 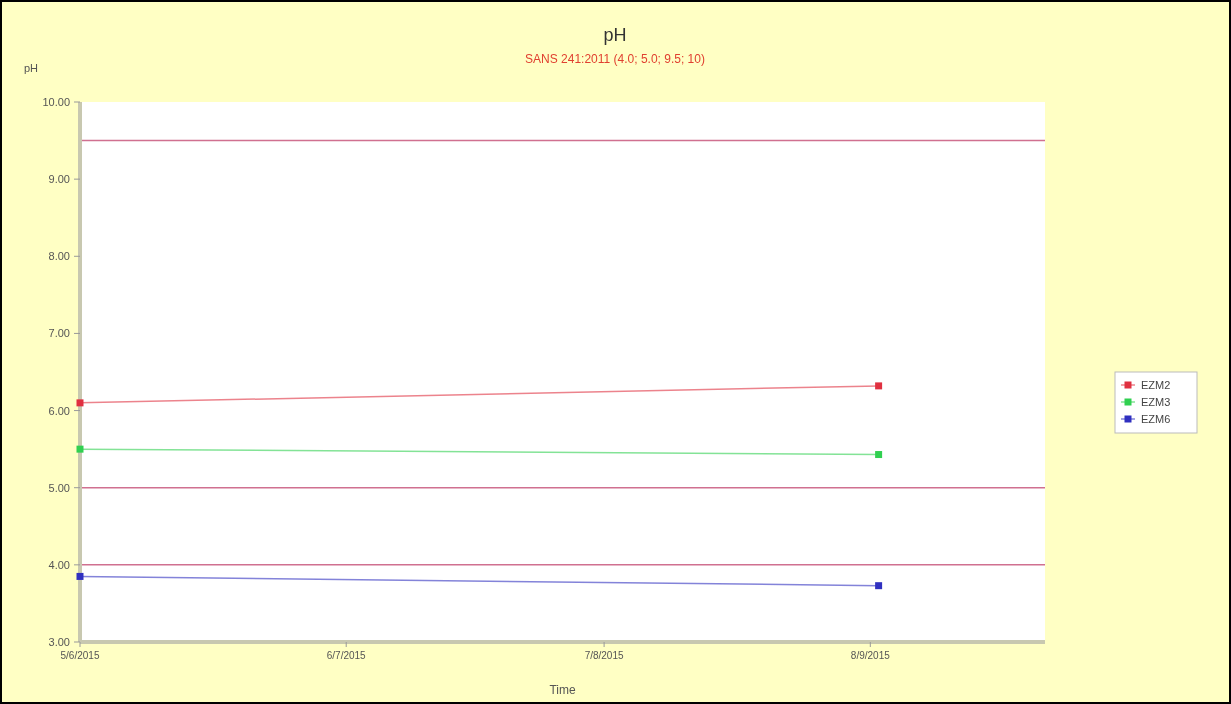 What do you see at coordinates (59, 256) in the screenshot?
I see `y-tick-label: 8.00` at bounding box center [59, 256].